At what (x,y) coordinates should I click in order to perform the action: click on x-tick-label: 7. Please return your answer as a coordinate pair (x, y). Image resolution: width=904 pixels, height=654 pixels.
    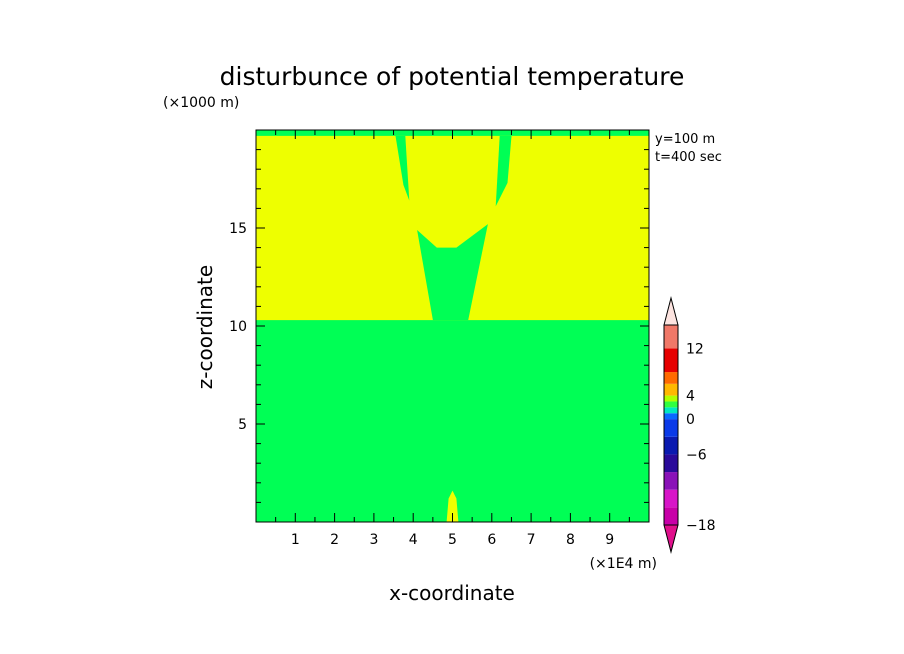
    Looking at the image, I should click on (531, 540).